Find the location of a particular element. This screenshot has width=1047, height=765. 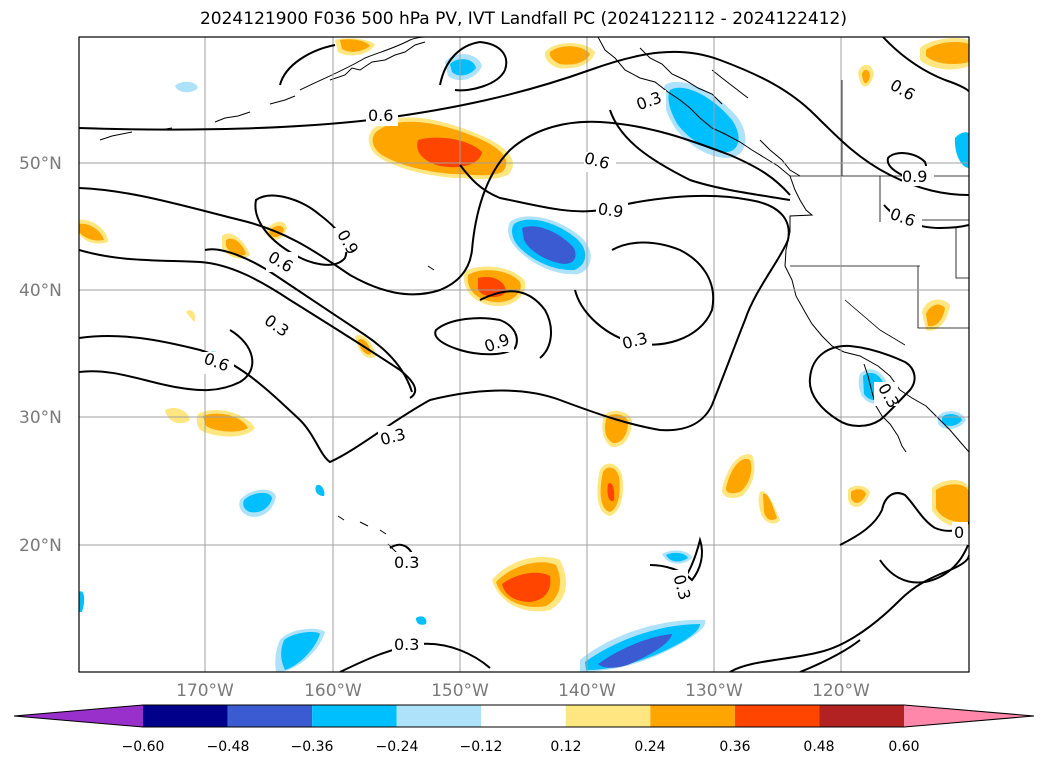

colorbar-tick-label: −0.48 is located at coordinates (228, 747).